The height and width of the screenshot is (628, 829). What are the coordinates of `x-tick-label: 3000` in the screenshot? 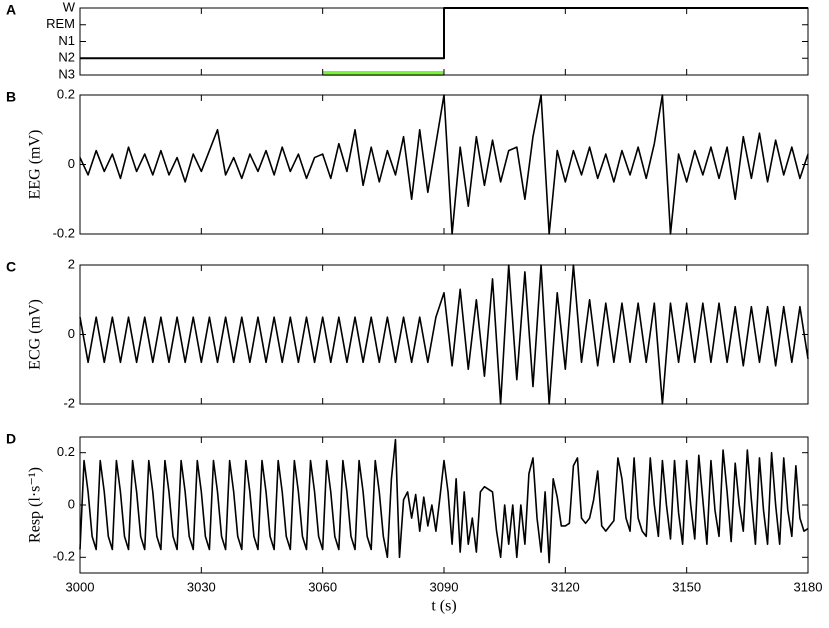 It's located at (80, 586).